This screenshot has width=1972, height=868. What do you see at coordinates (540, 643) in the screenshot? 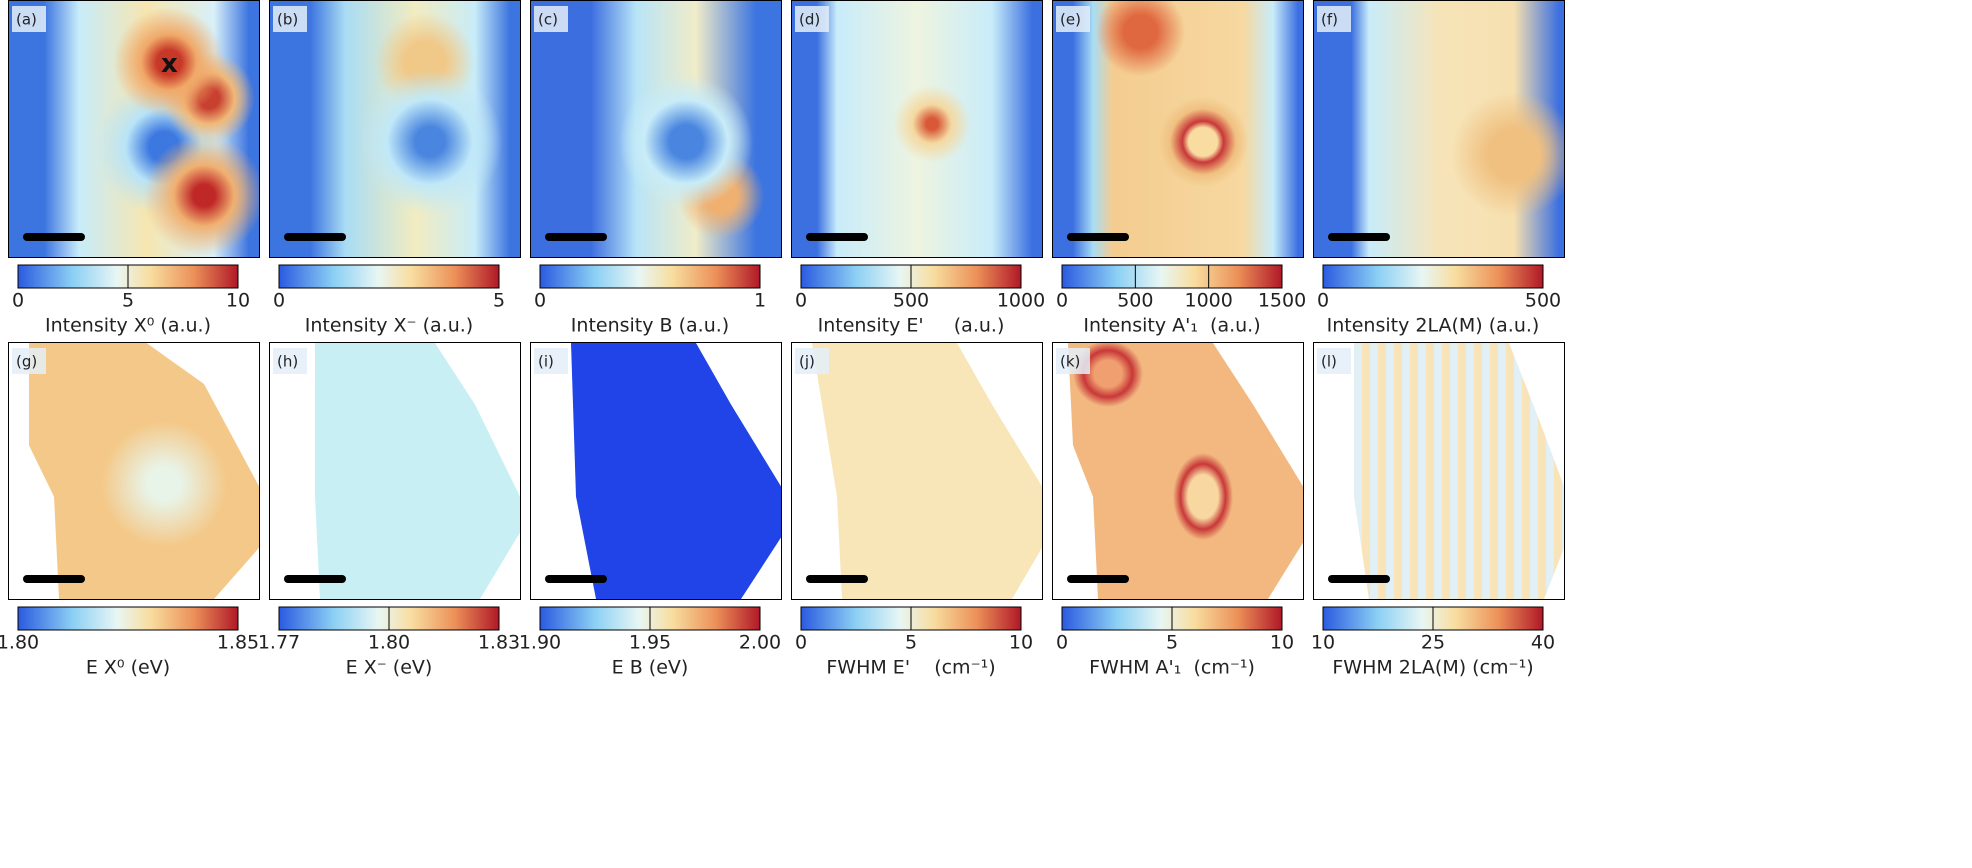
I see `tick-label: 1.90` at bounding box center [540, 643].